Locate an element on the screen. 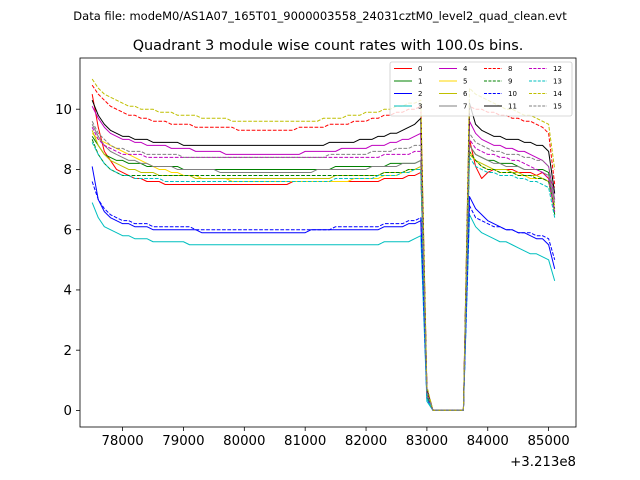 The image size is (640, 480). legend-label-12: 12 is located at coordinates (557, 69).